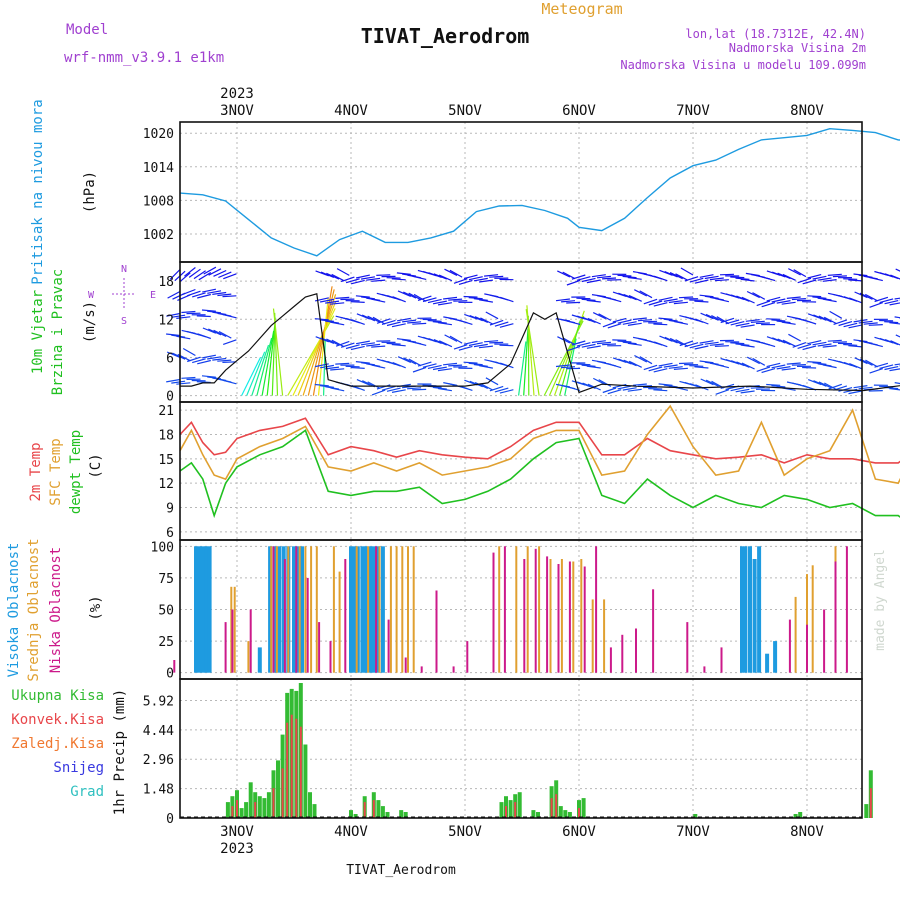  I want to click on sfc-line, so click(539, 444).